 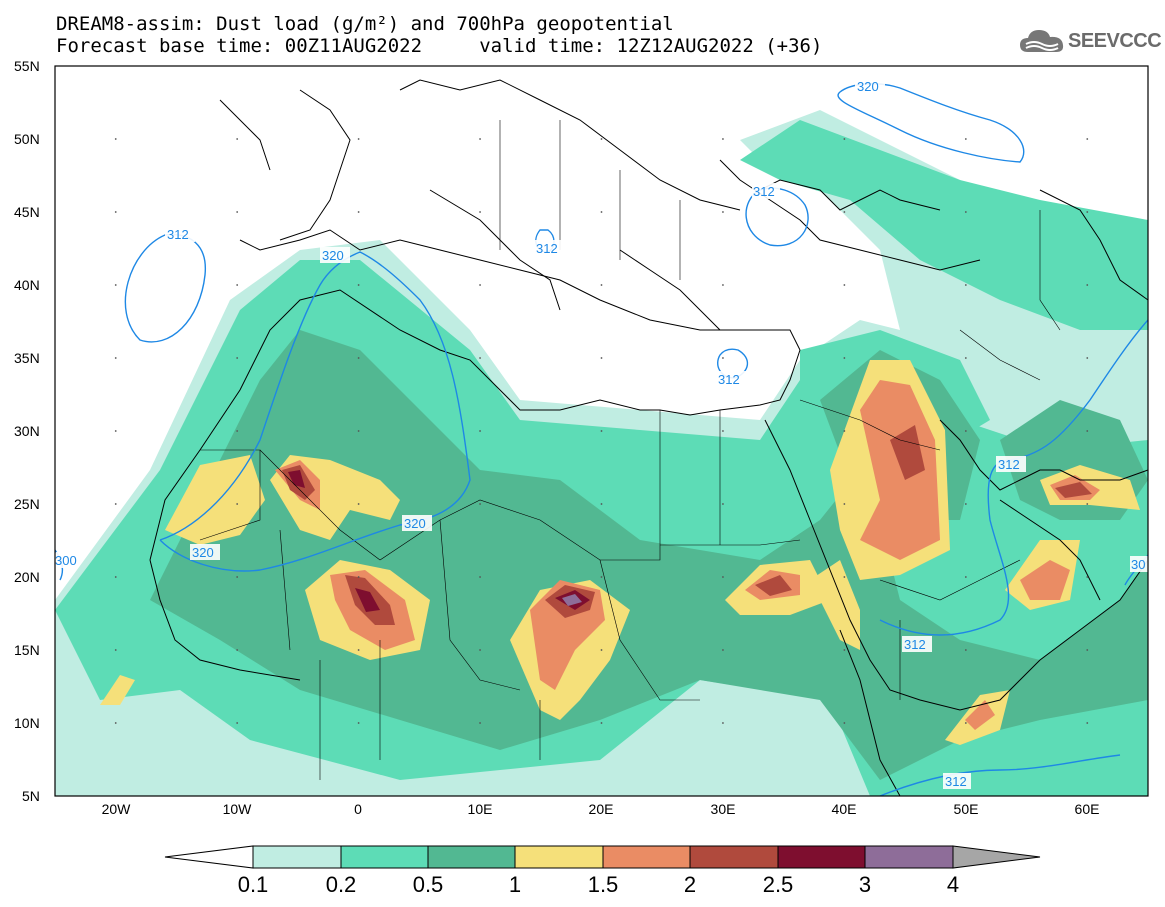 I want to click on lat-label: 35N, so click(x=27, y=358).